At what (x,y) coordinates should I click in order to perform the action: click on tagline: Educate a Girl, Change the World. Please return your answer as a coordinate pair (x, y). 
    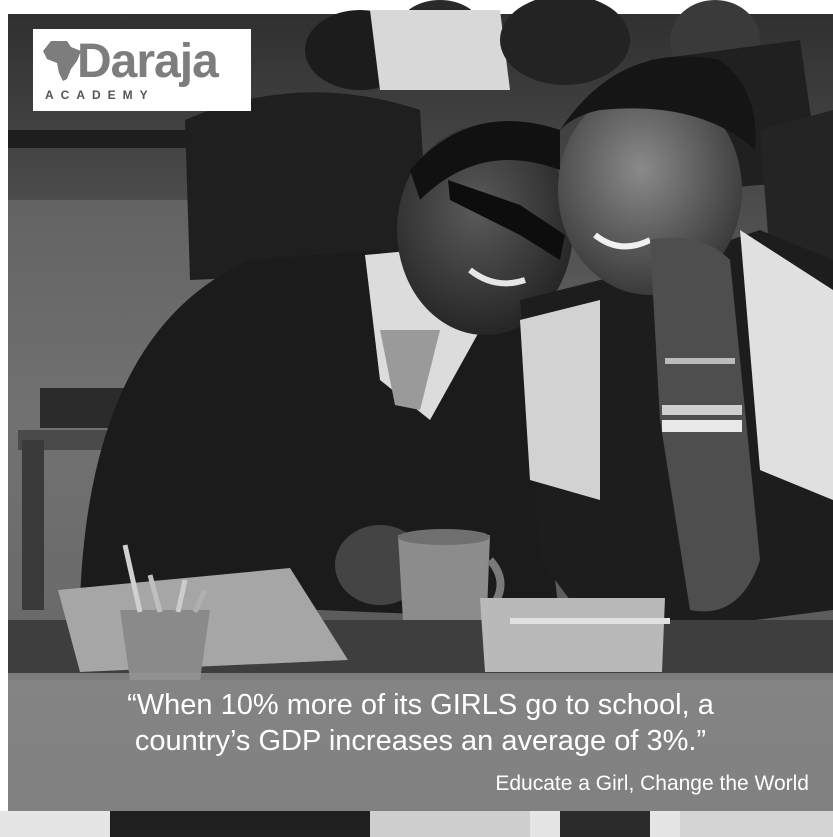
    Looking at the image, I should click on (652, 783).